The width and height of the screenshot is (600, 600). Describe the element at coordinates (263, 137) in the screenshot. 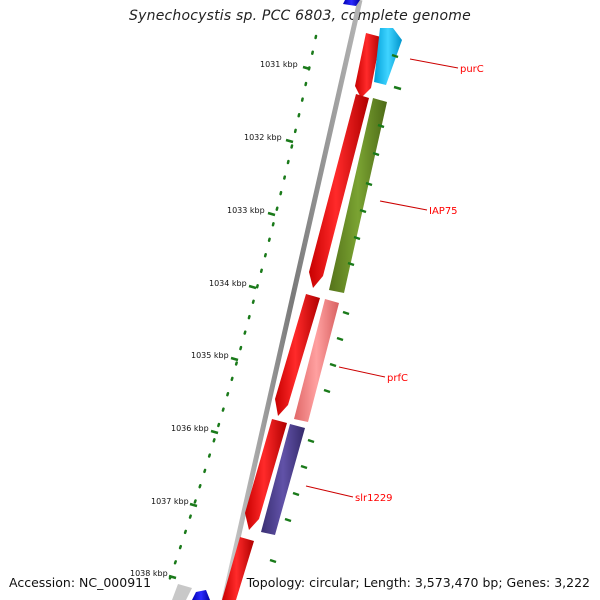

I see `tick-label: 1032 kbp` at that location.